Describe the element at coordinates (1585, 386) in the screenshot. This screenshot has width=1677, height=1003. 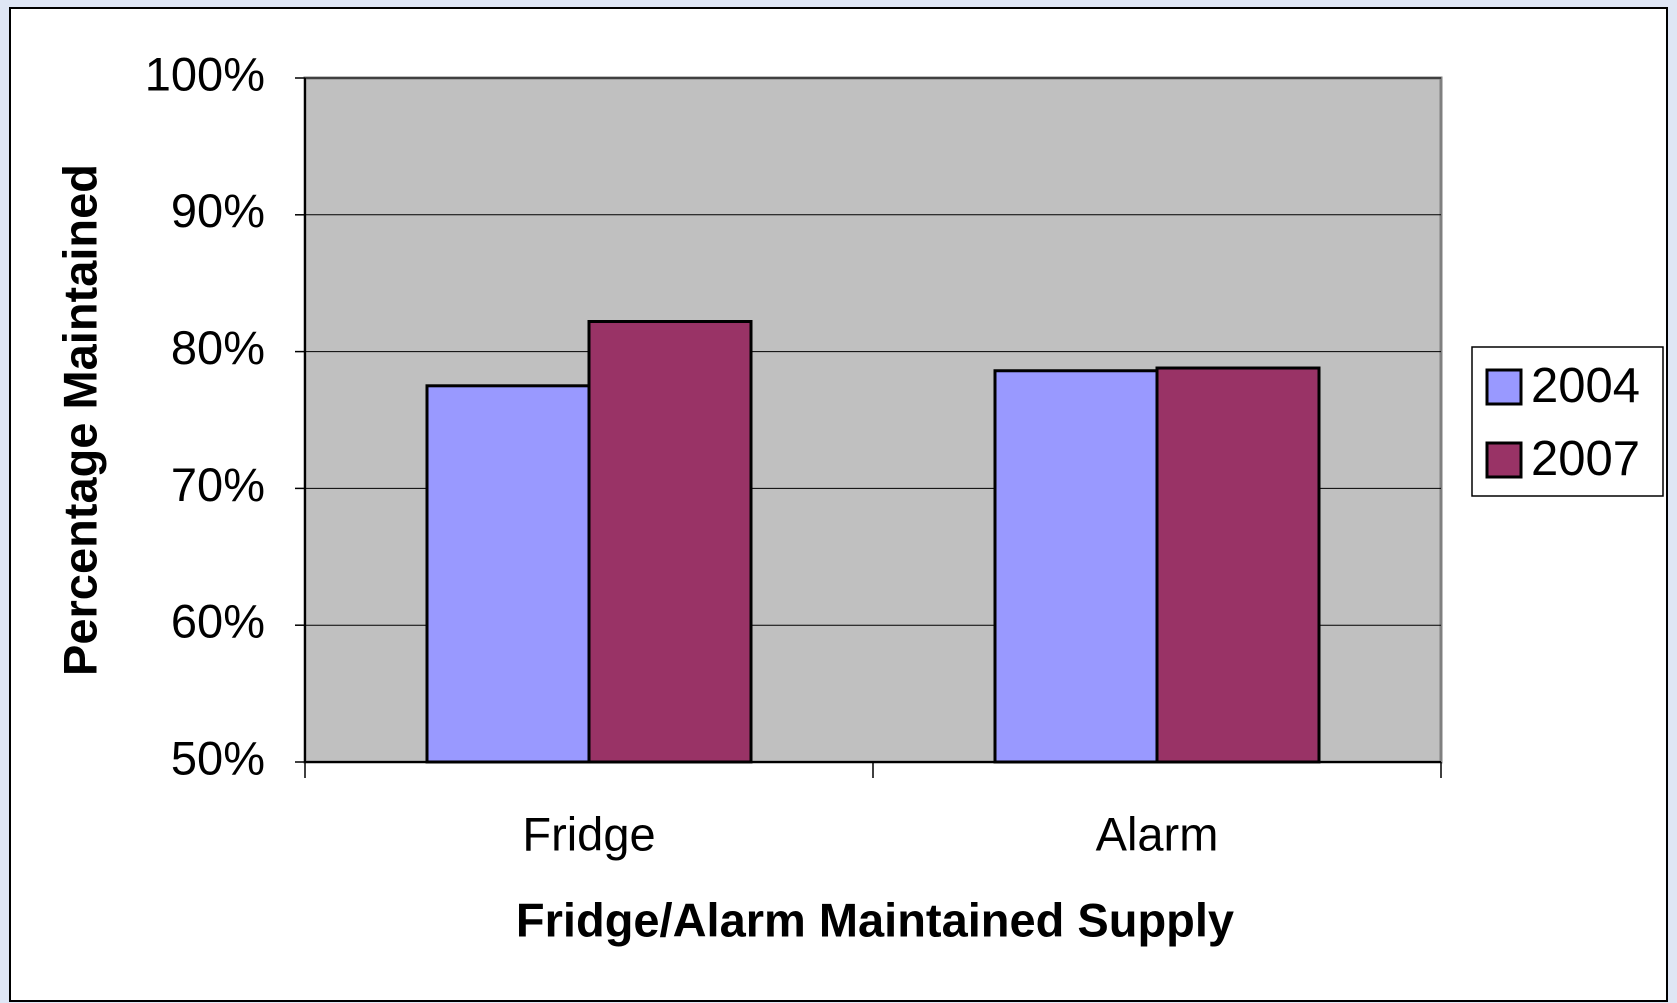
I see `legend-label: 2004` at that location.